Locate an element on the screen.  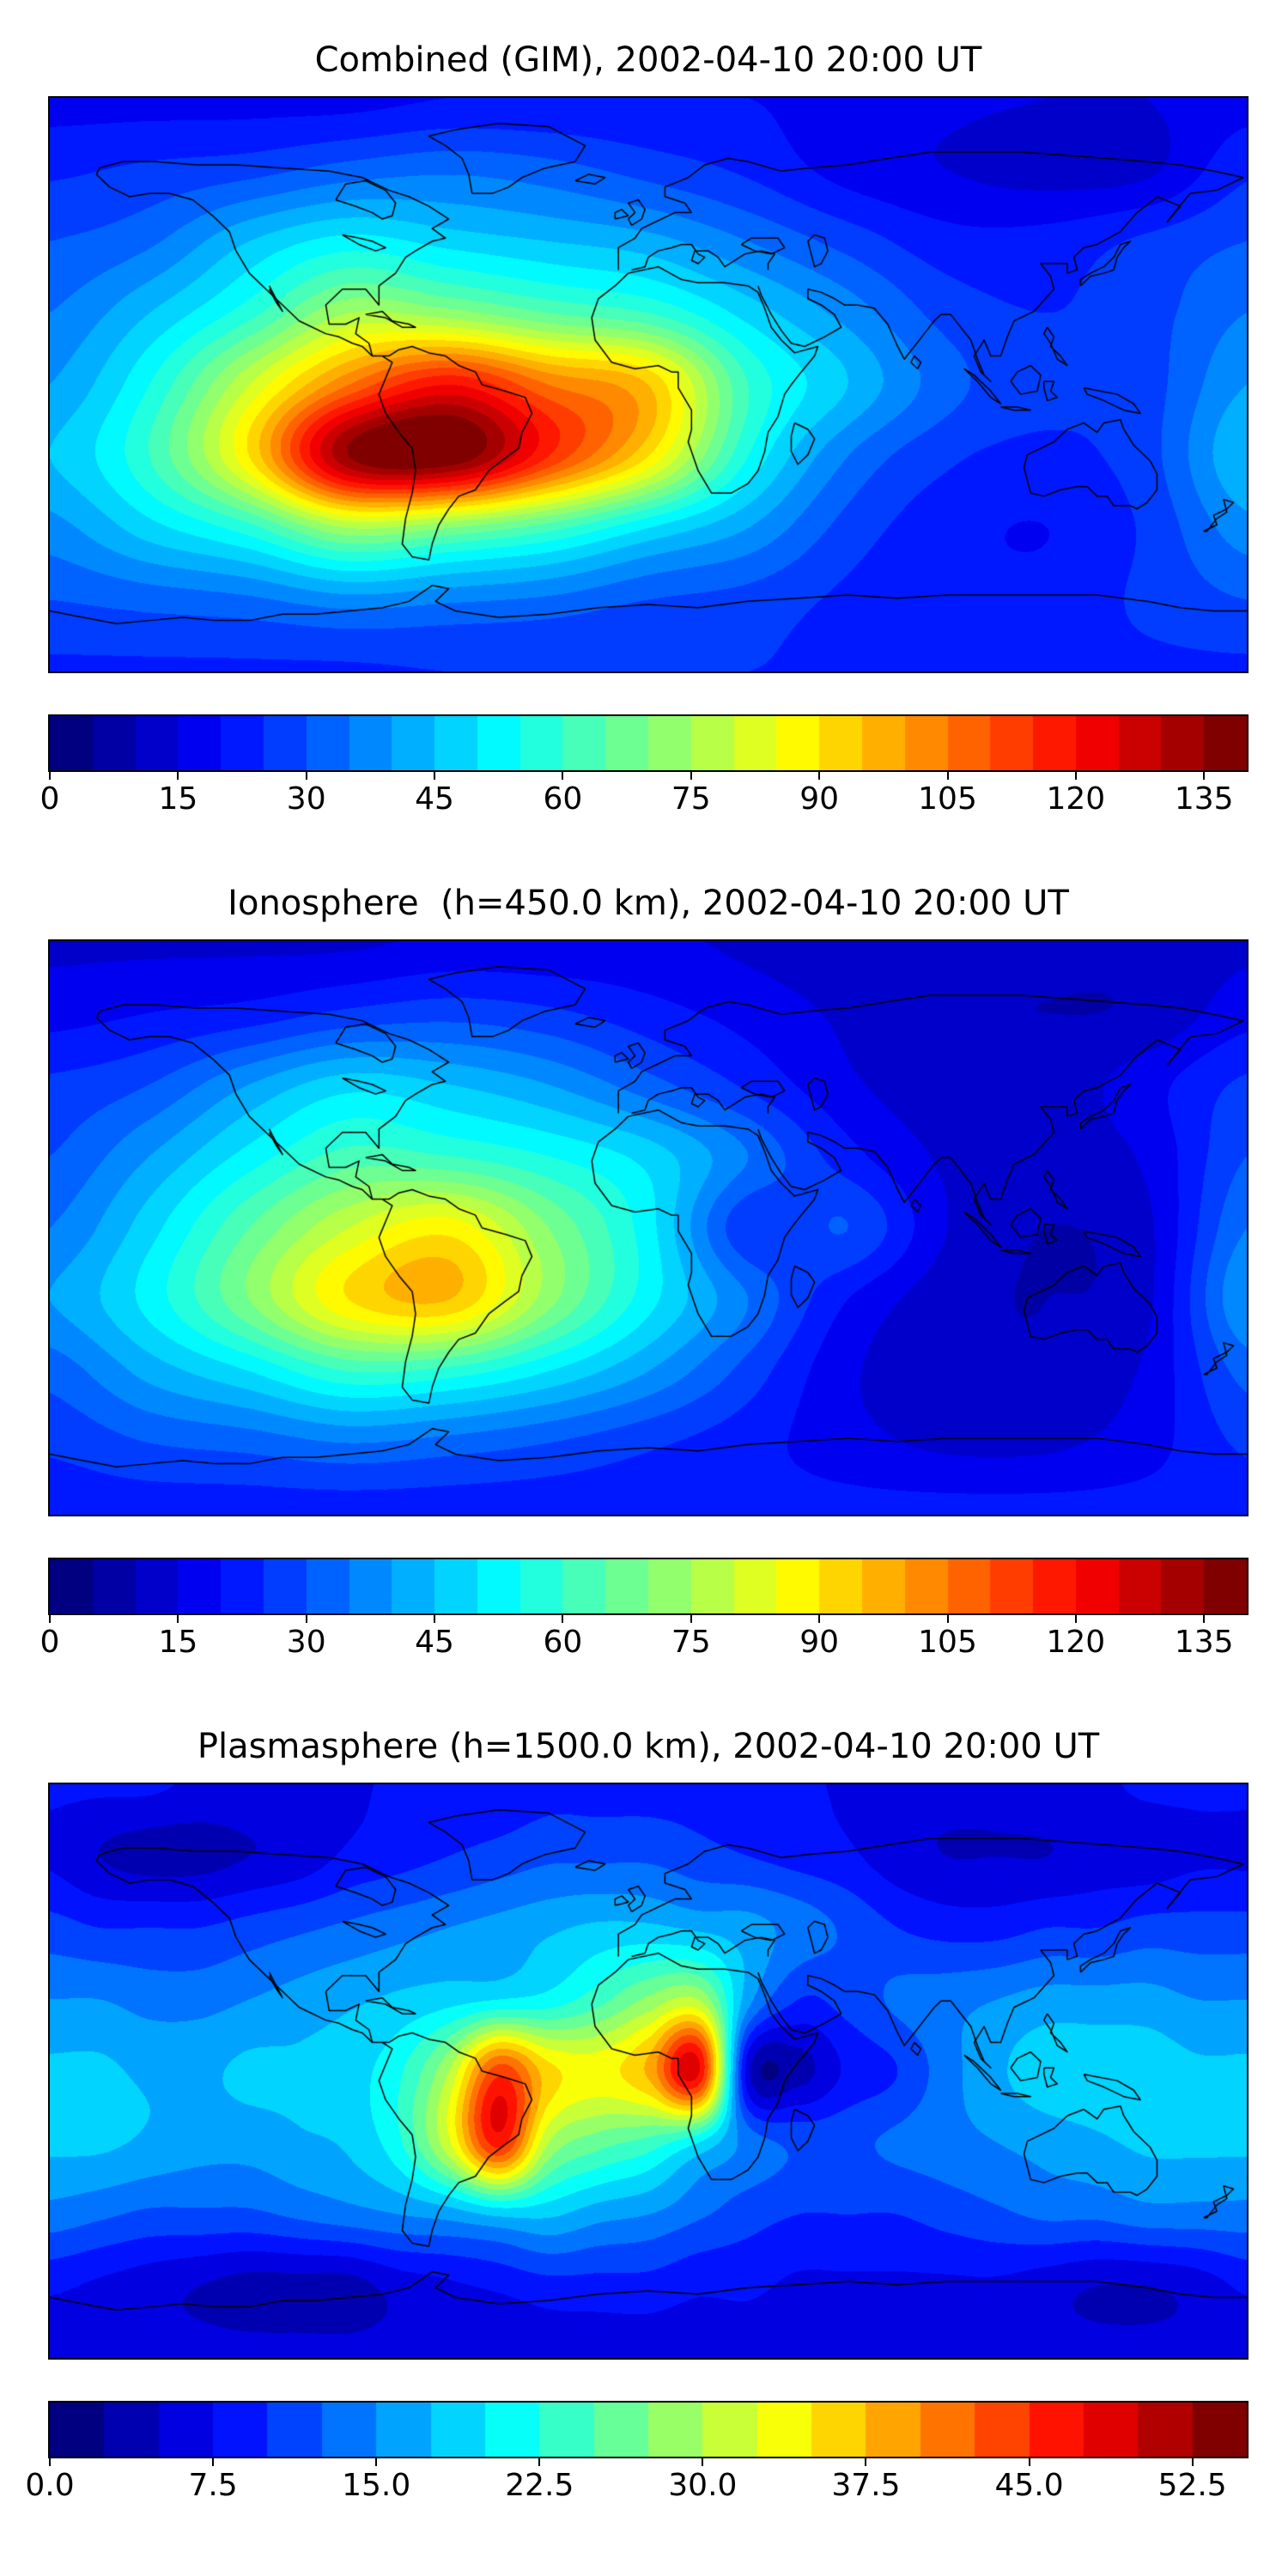
colorbar-tick-label: 7.5 is located at coordinates (213, 2485).